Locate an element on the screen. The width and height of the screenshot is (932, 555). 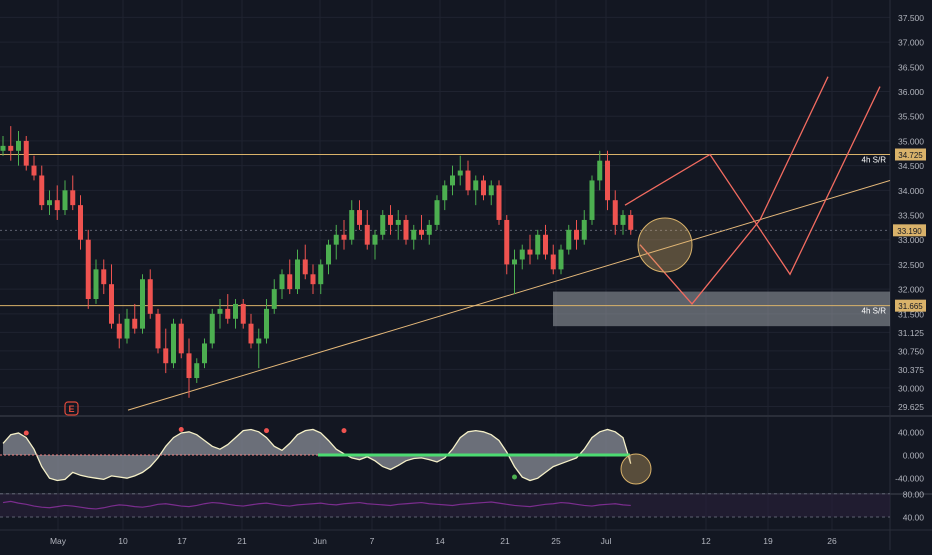
time-axis-label: Jun is located at coordinates (320, 541).